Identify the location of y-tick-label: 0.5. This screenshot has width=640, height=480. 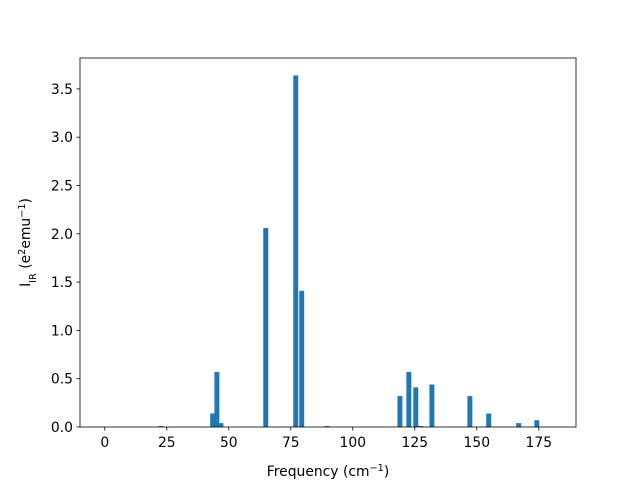
(62, 380).